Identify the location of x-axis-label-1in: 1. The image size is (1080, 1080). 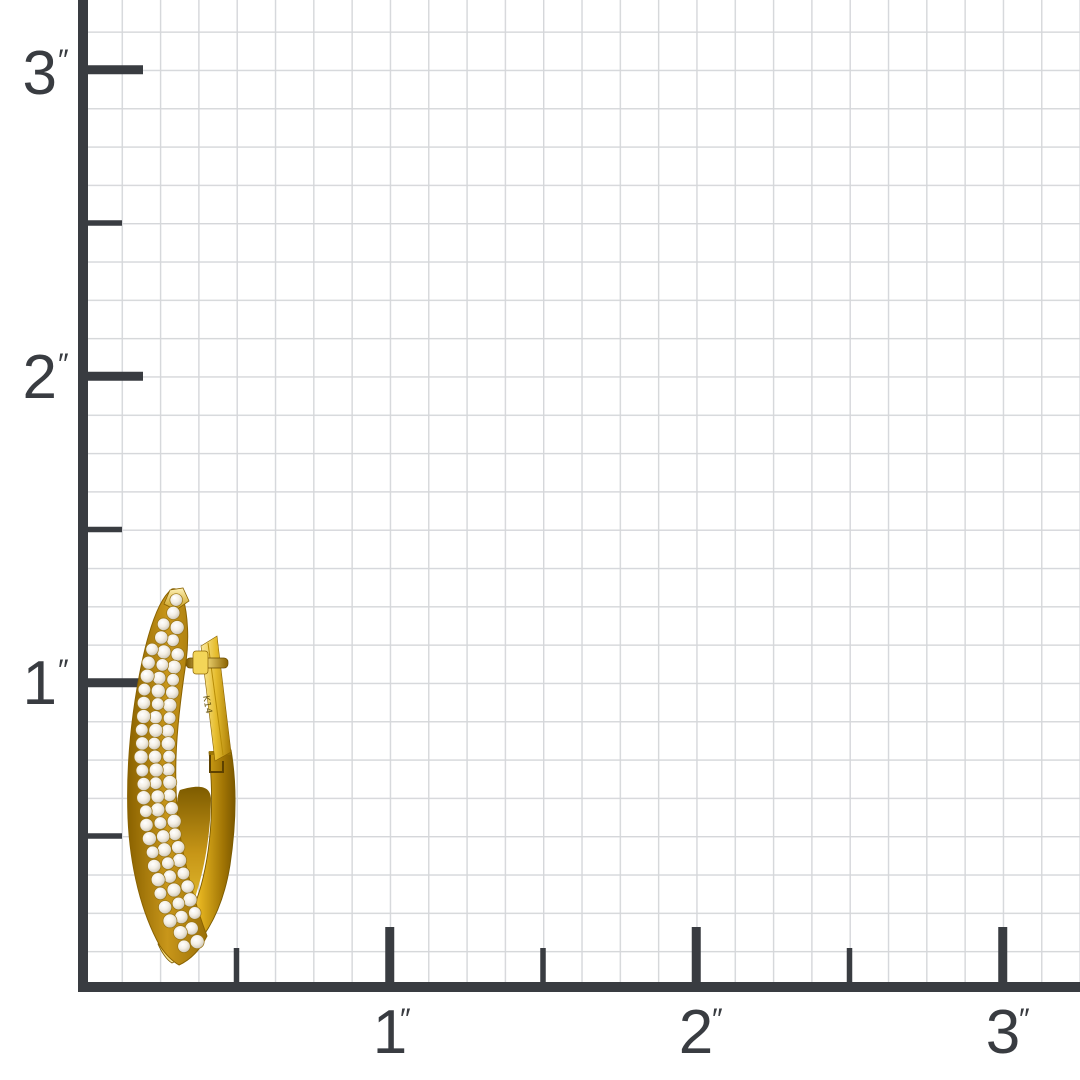
(390, 1032).